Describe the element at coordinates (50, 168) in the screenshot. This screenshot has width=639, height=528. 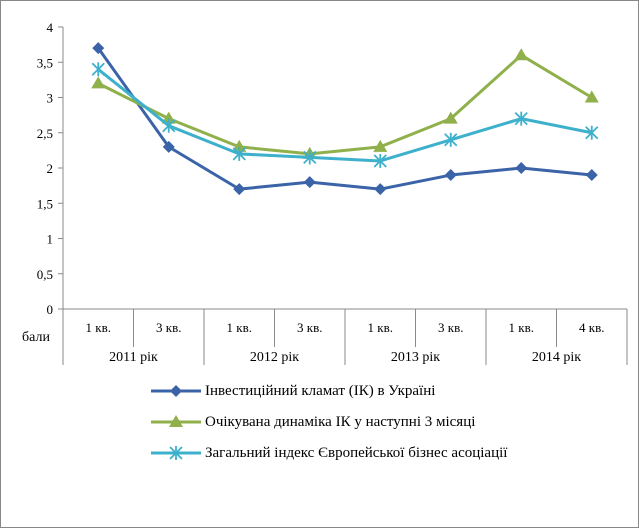
I see `y-tick-label: 2` at that location.